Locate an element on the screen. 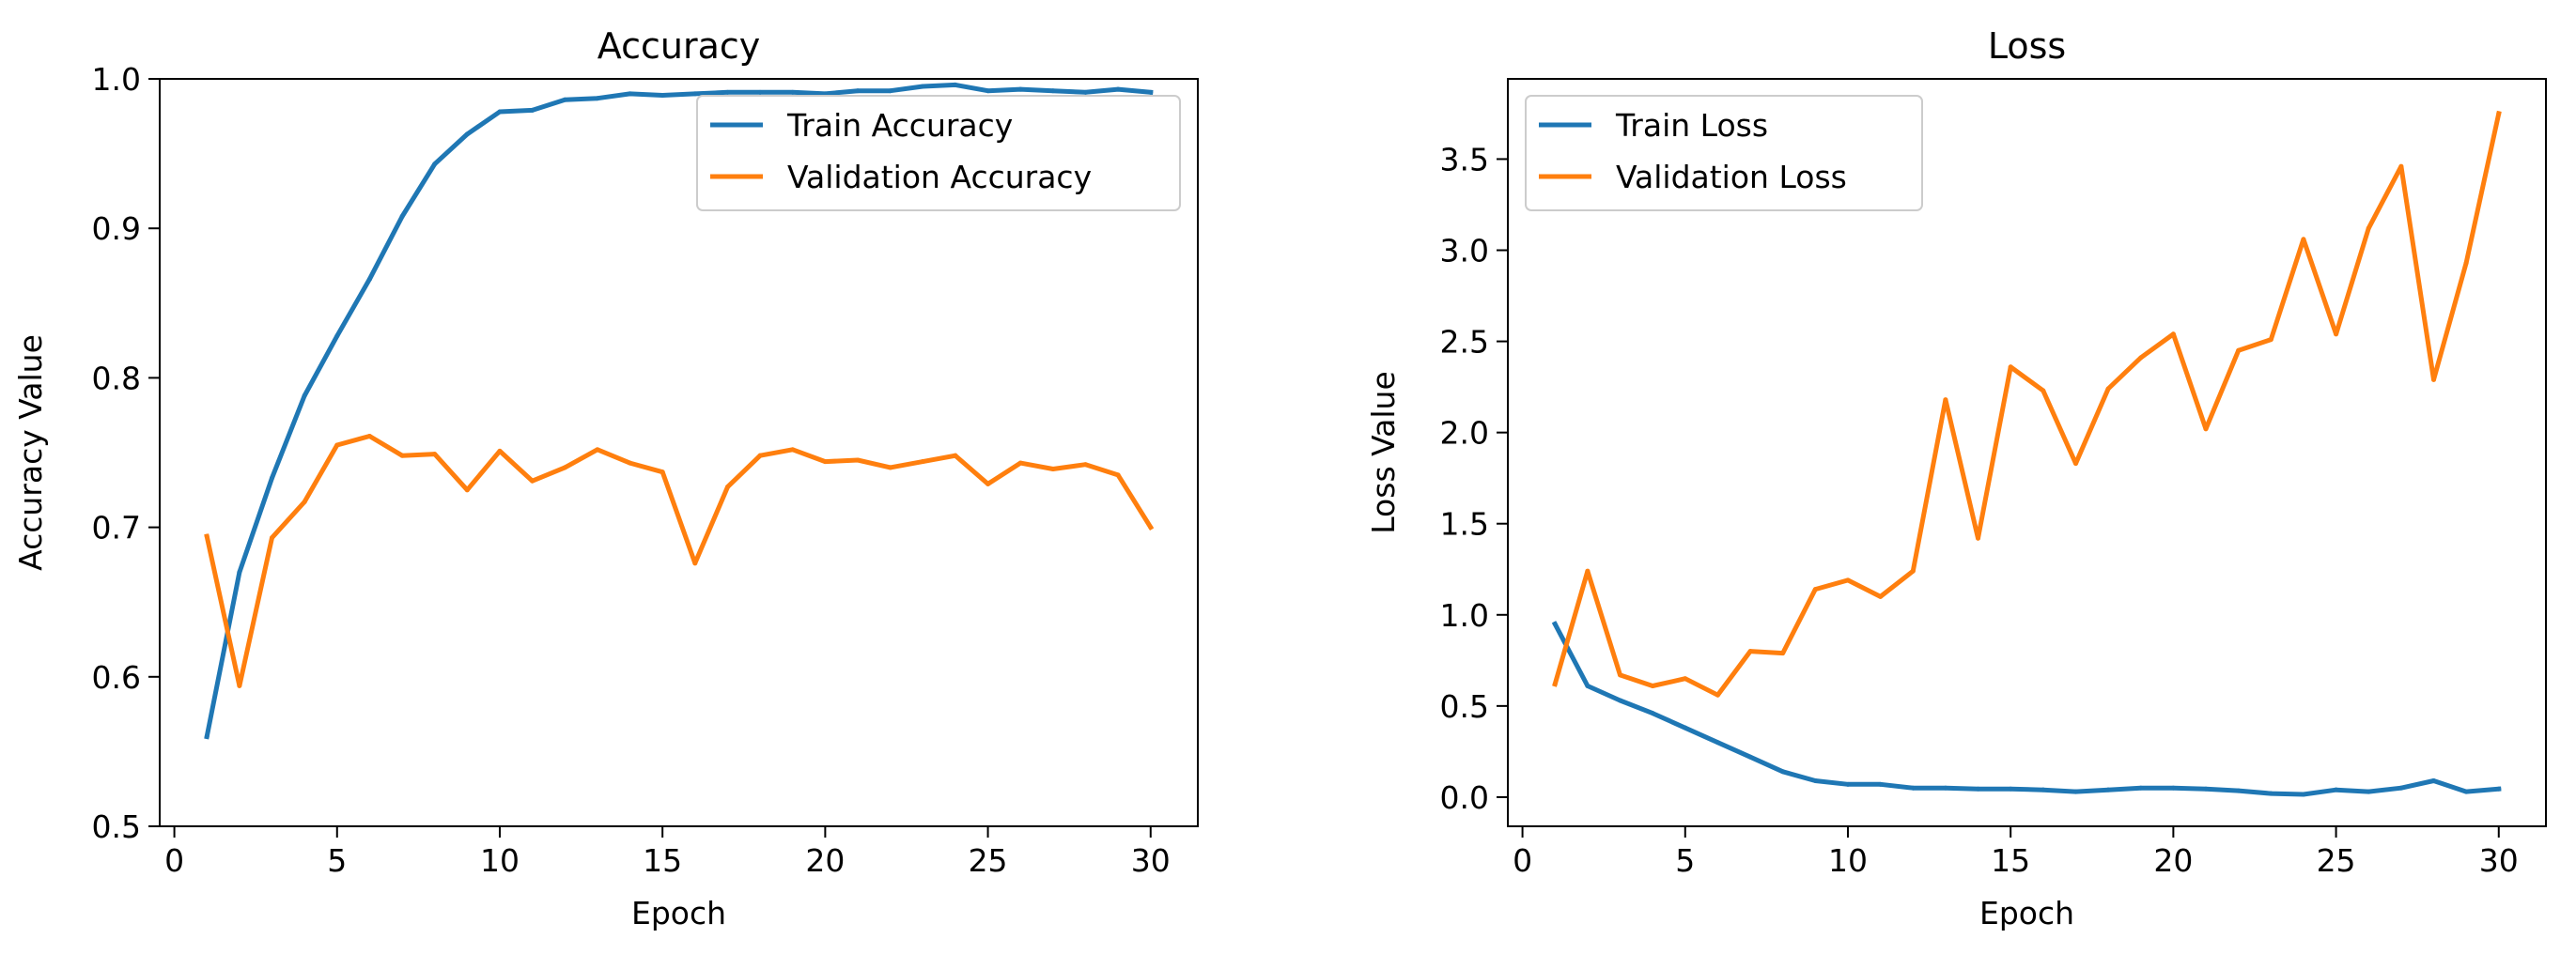 Image resolution: width=2576 pixels, height=954 pixels. y-tick-label: 0.7 is located at coordinates (116, 528).